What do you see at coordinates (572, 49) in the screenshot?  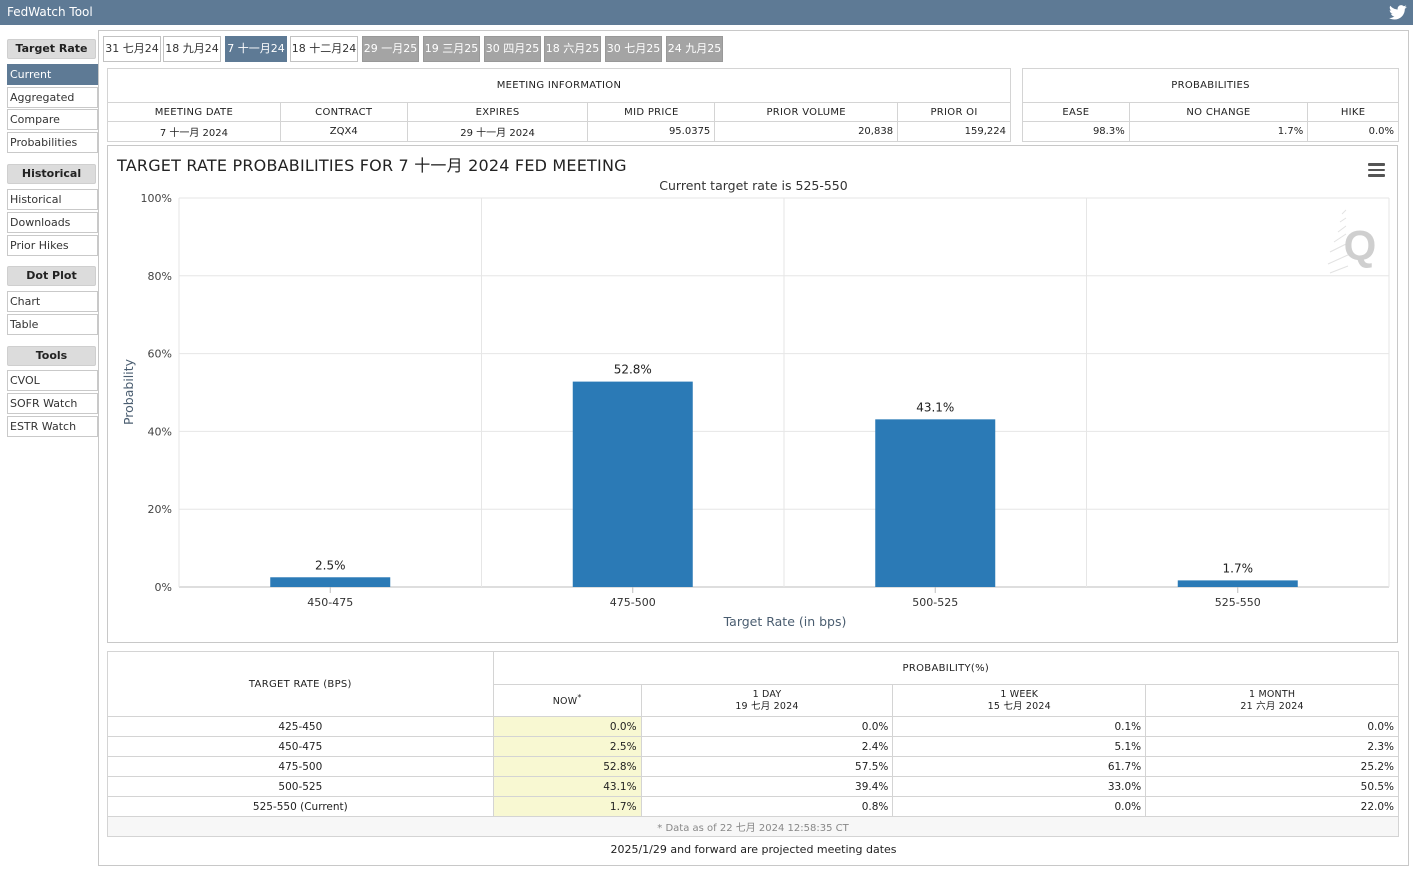 I see `tab-meeting: 18 六月25` at bounding box center [572, 49].